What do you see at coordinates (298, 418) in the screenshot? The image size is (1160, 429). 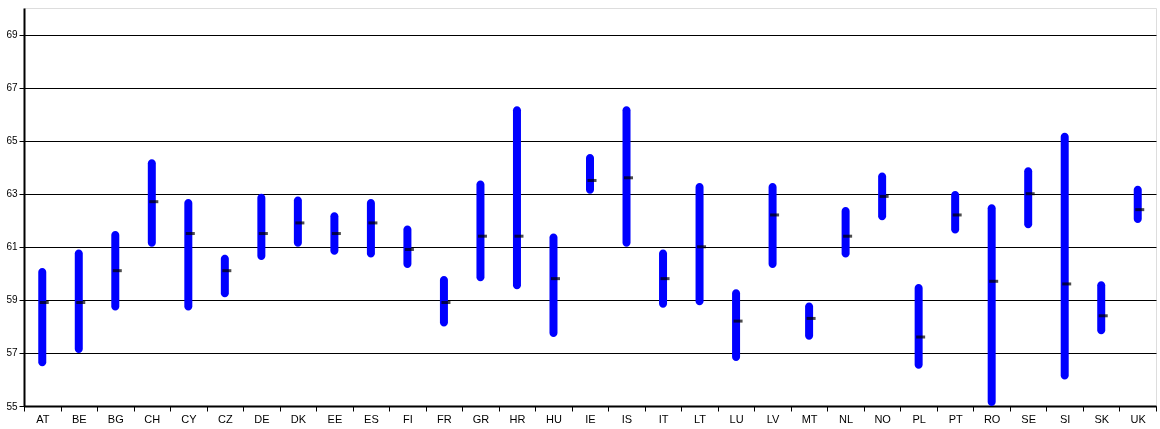 I see `x-tick-label: DK` at bounding box center [298, 418].